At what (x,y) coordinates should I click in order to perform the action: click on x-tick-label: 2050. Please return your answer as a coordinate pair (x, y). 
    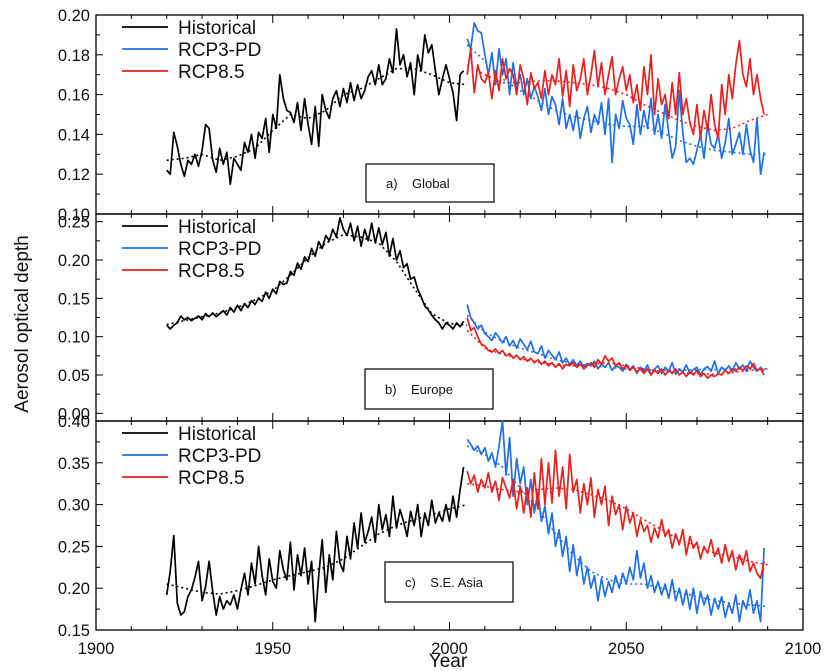
    Looking at the image, I should click on (626, 649).